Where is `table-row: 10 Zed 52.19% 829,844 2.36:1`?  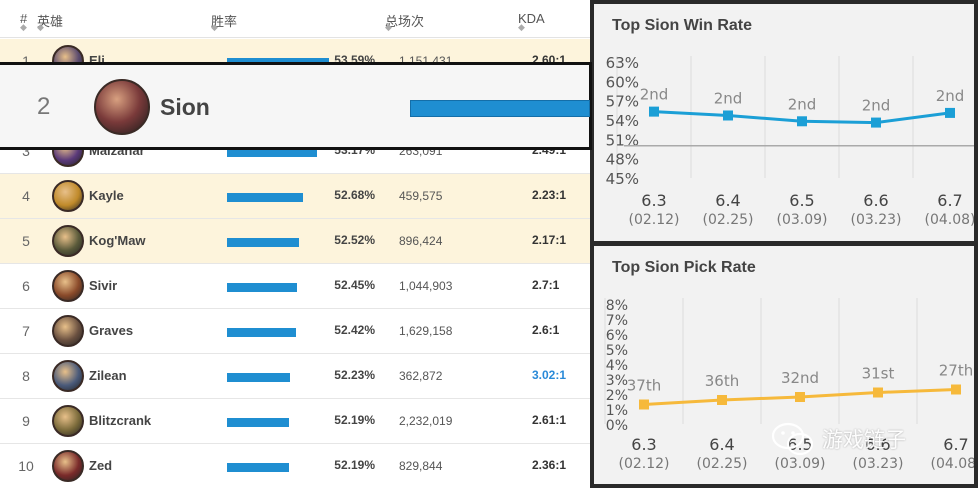 table-row: 10 Zed 52.19% 829,844 2.36:1 is located at coordinates (295, 466).